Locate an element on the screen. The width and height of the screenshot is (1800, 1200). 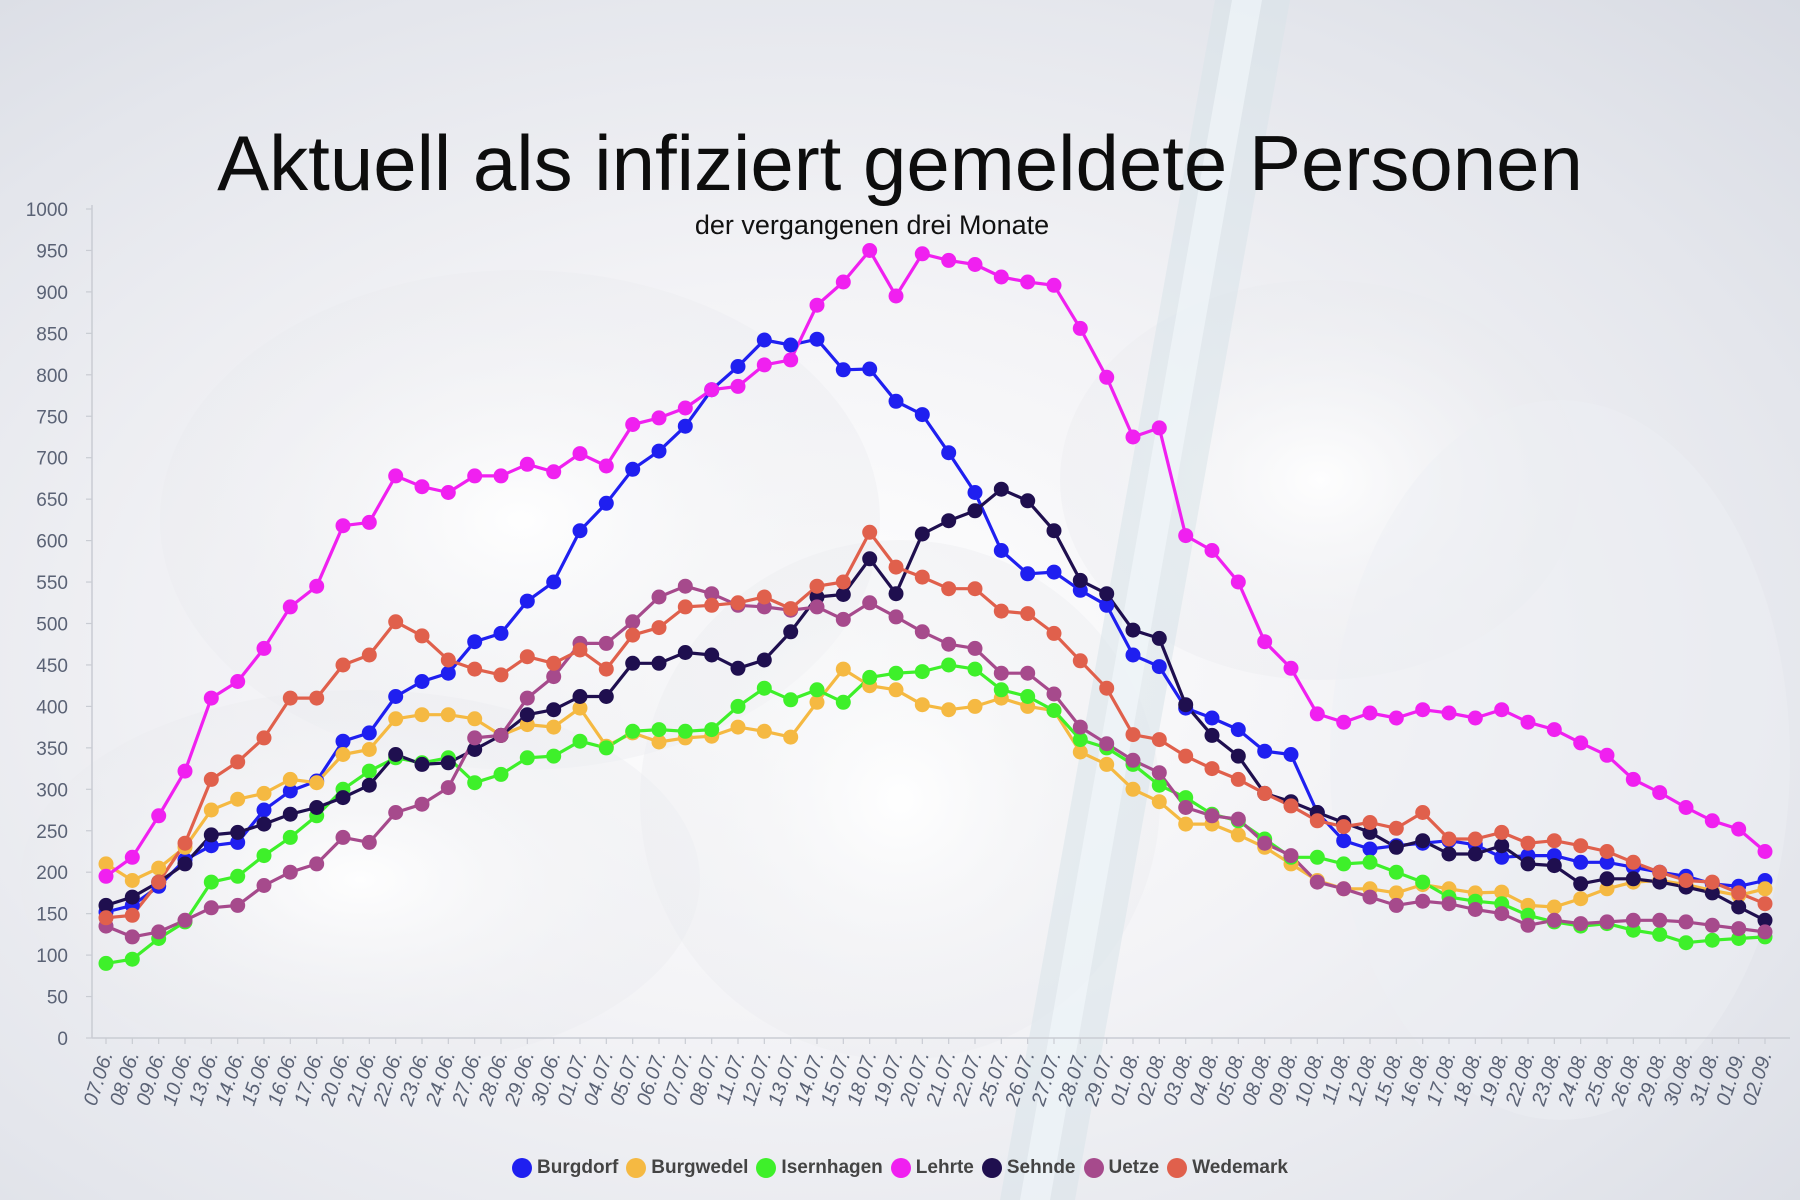
legend-item-burgwedel: Burgwedel is located at coordinates (687, 1168).